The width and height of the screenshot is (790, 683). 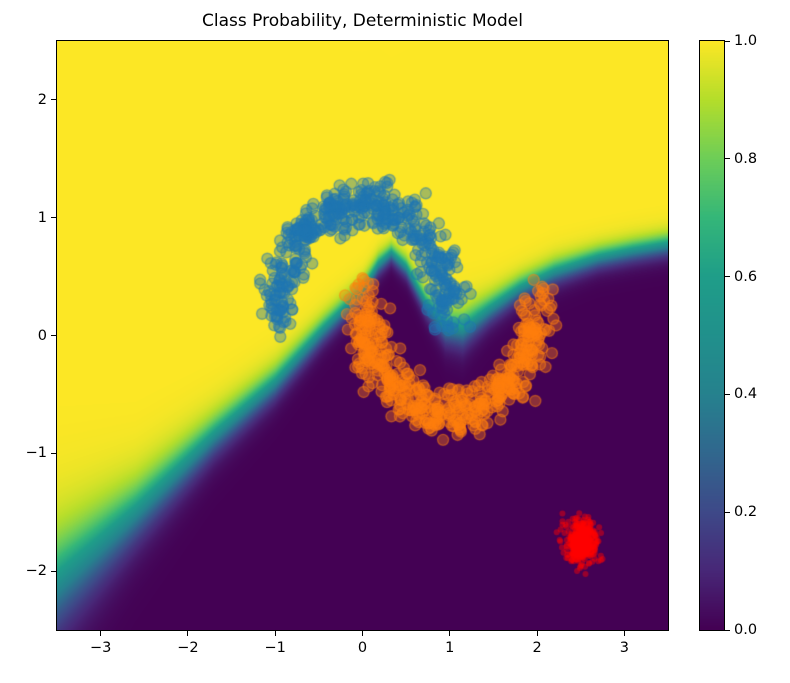 What do you see at coordinates (42, 335) in the screenshot?
I see `y-tick-label: 0` at bounding box center [42, 335].